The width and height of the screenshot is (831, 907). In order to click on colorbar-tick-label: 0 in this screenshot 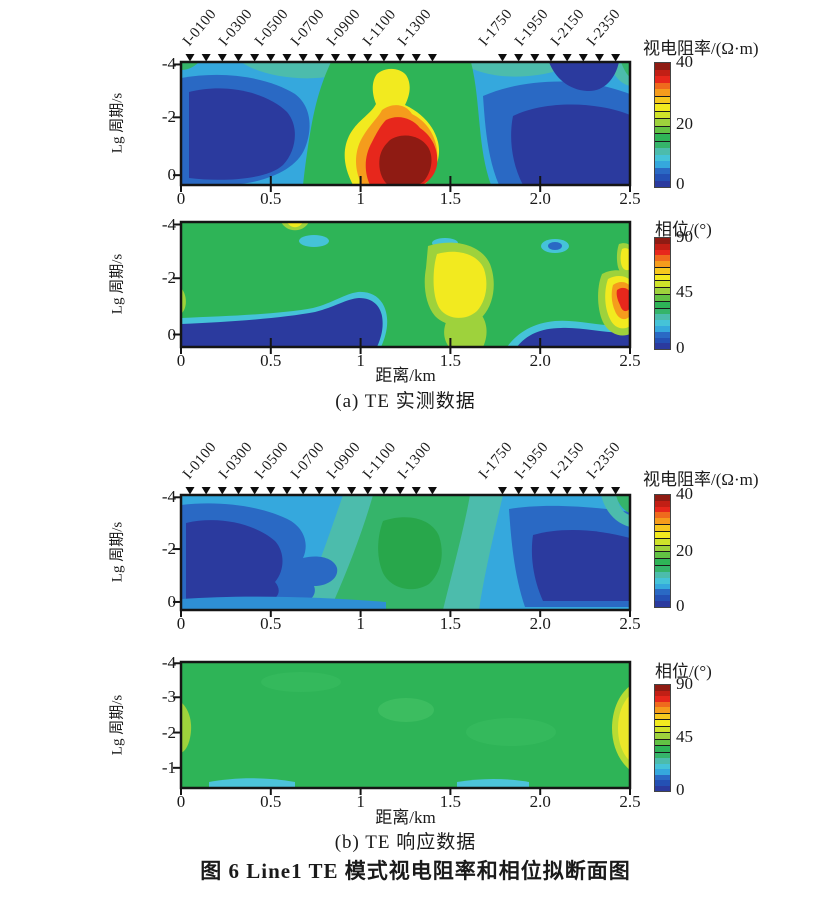, I will do `click(680, 789)`.